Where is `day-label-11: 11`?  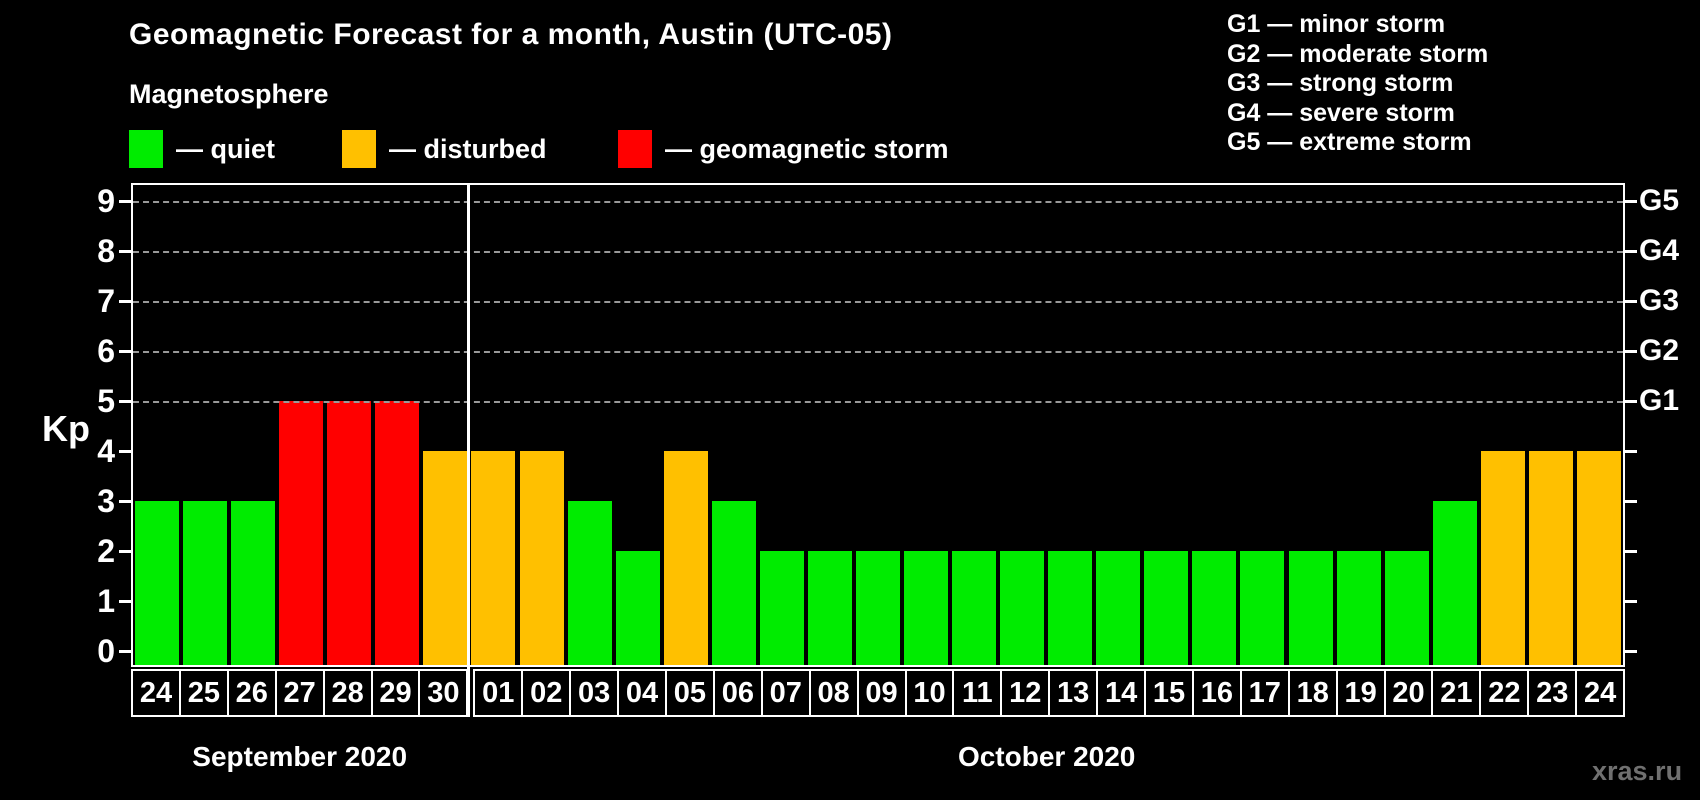
day-label-11: 11 is located at coordinates (977, 693).